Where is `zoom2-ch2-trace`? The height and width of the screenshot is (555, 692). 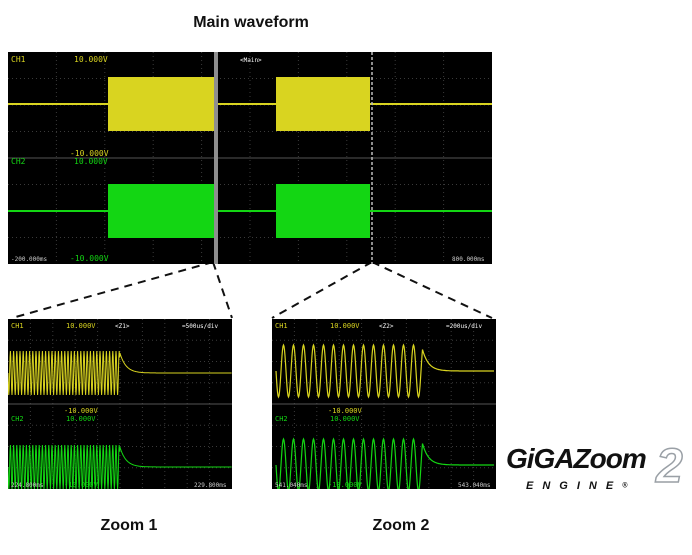
zoom2-ch2-trace is located at coordinates (384, 463).